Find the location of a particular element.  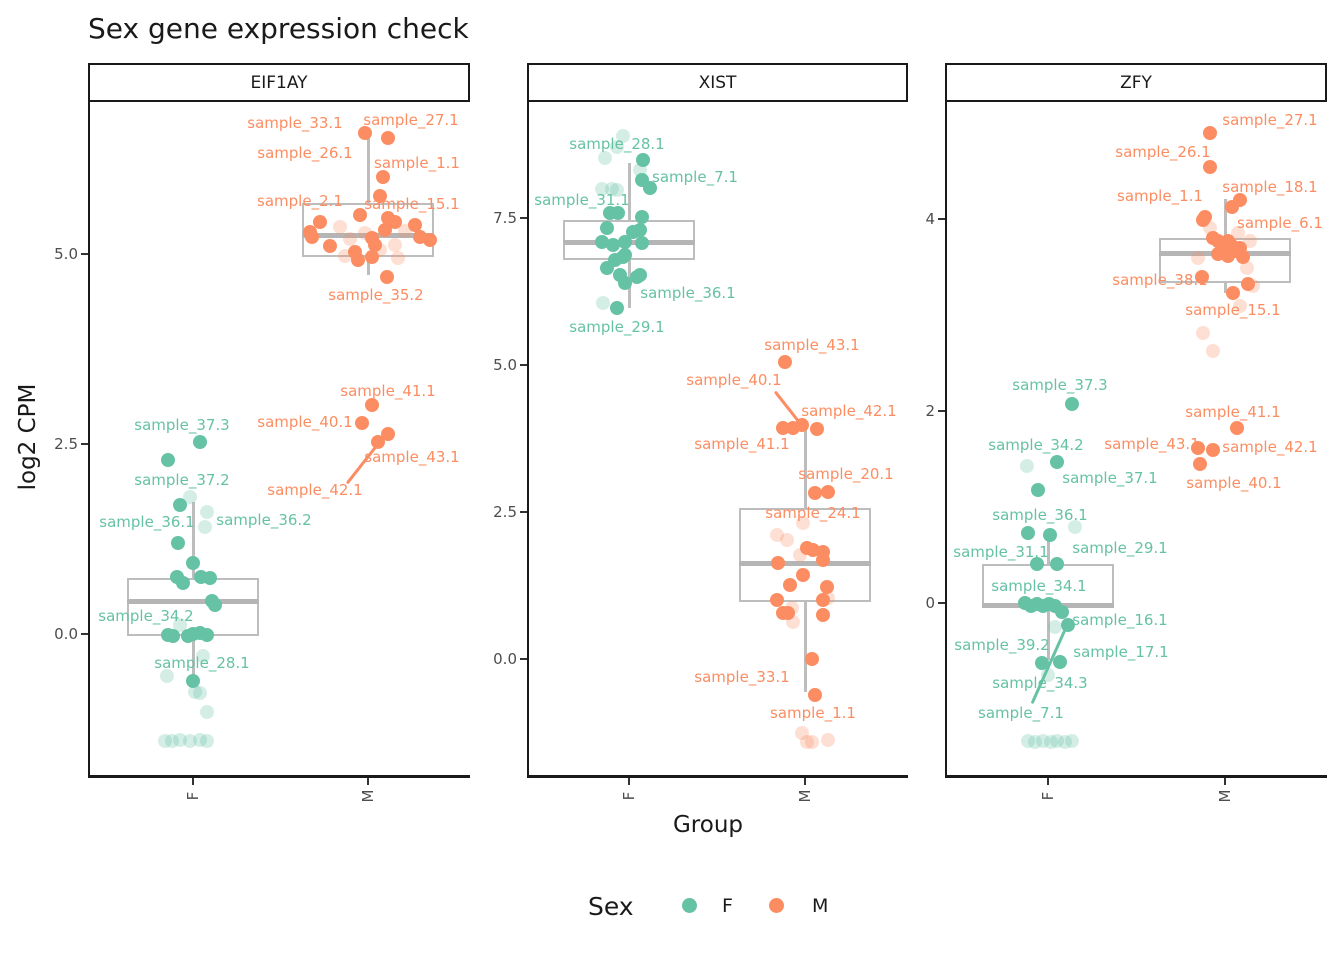

sample-label: sample_29.1 is located at coordinates (617, 327).